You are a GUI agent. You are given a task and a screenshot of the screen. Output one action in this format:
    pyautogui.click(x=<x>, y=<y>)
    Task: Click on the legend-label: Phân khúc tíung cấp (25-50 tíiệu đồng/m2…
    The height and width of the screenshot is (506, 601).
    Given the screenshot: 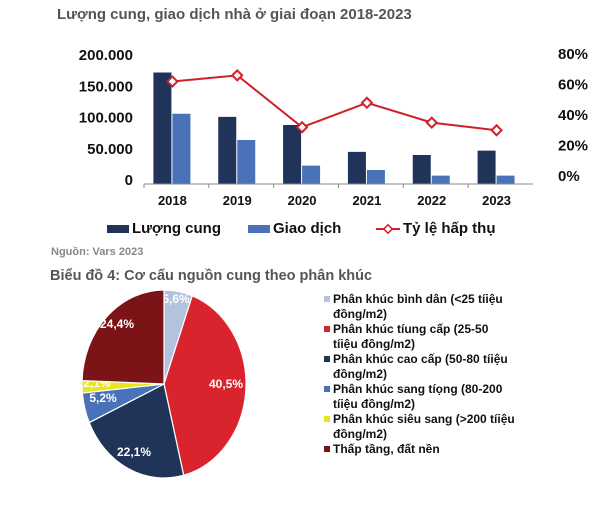 What is the action you would take?
    pyautogui.click(x=411, y=336)
    